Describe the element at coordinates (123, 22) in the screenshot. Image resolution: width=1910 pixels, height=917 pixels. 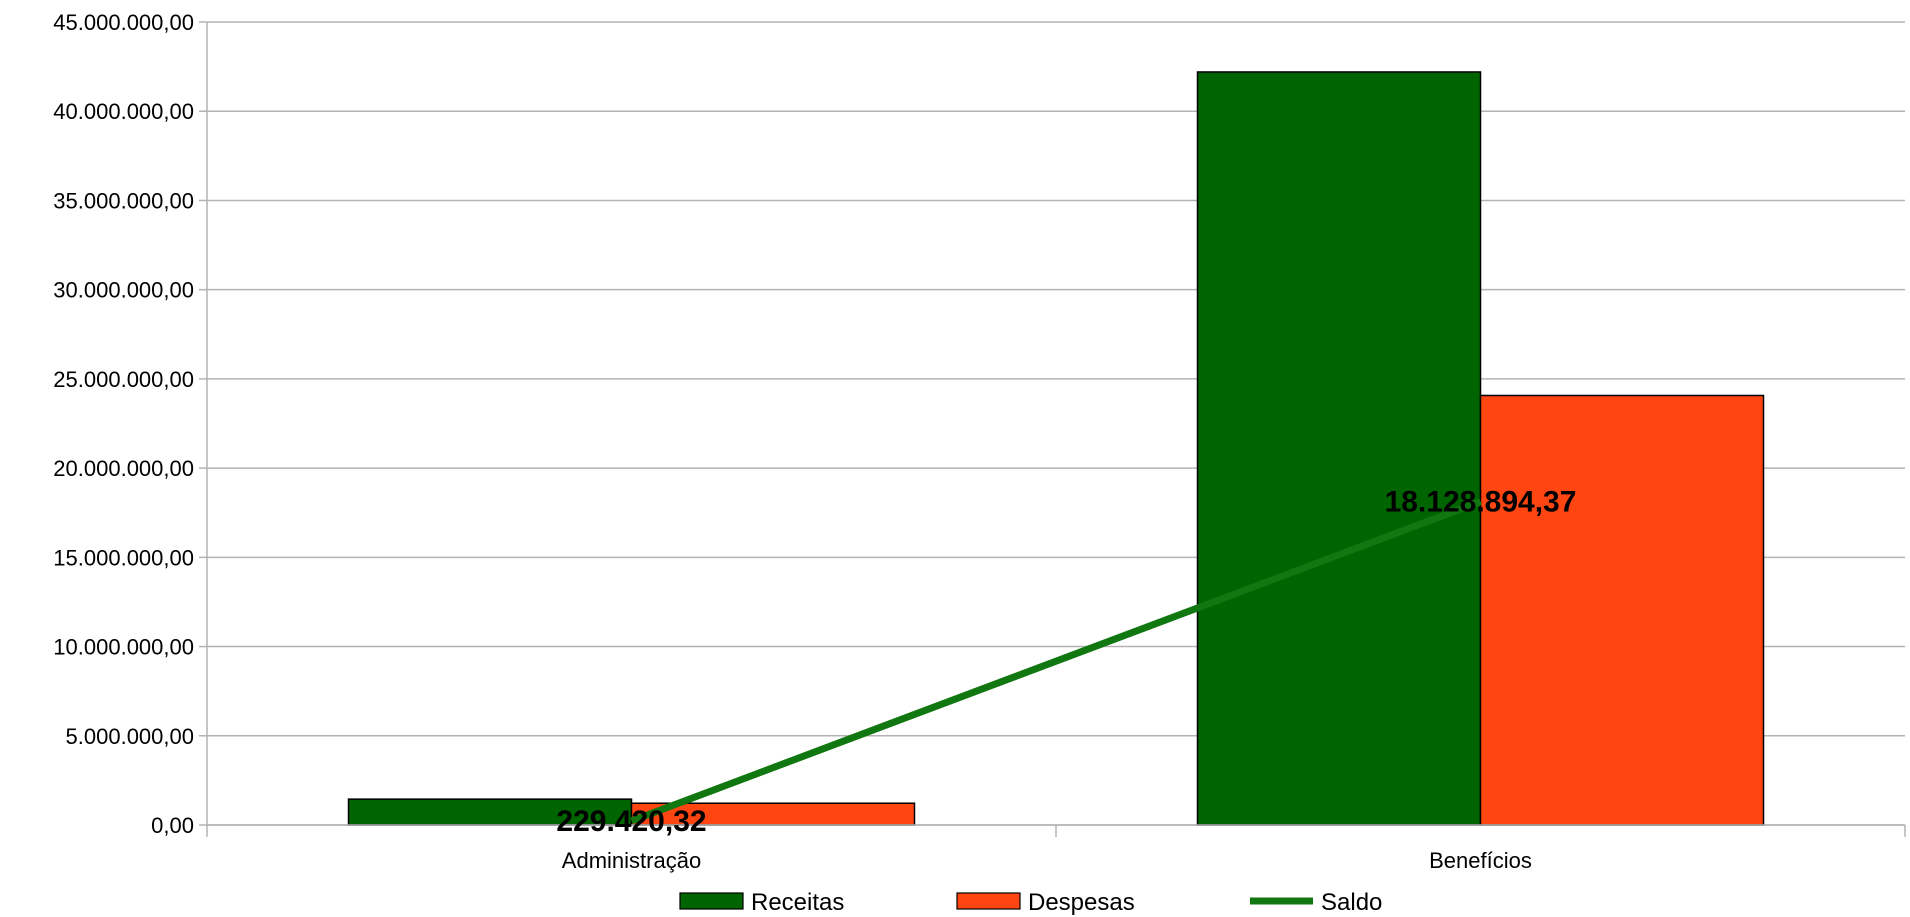
I see `y-tick-label: 45.000.000,00` at that location.